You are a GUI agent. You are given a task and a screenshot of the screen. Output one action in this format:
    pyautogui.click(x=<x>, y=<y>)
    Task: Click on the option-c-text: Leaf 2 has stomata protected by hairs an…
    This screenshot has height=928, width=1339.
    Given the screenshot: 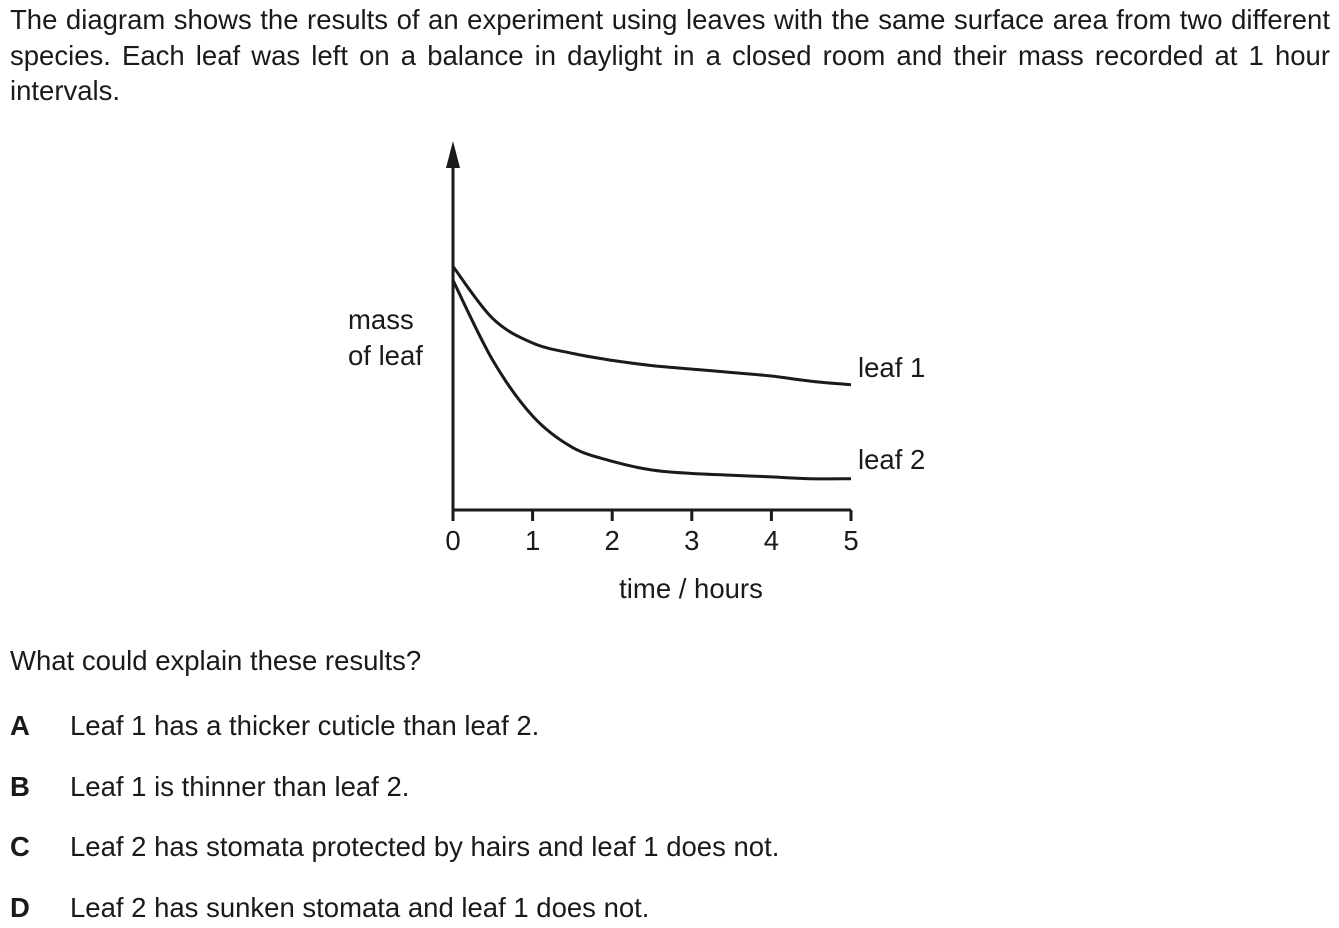 What is the action you would take?
    pyautogui.click(x=425, y=846)
    